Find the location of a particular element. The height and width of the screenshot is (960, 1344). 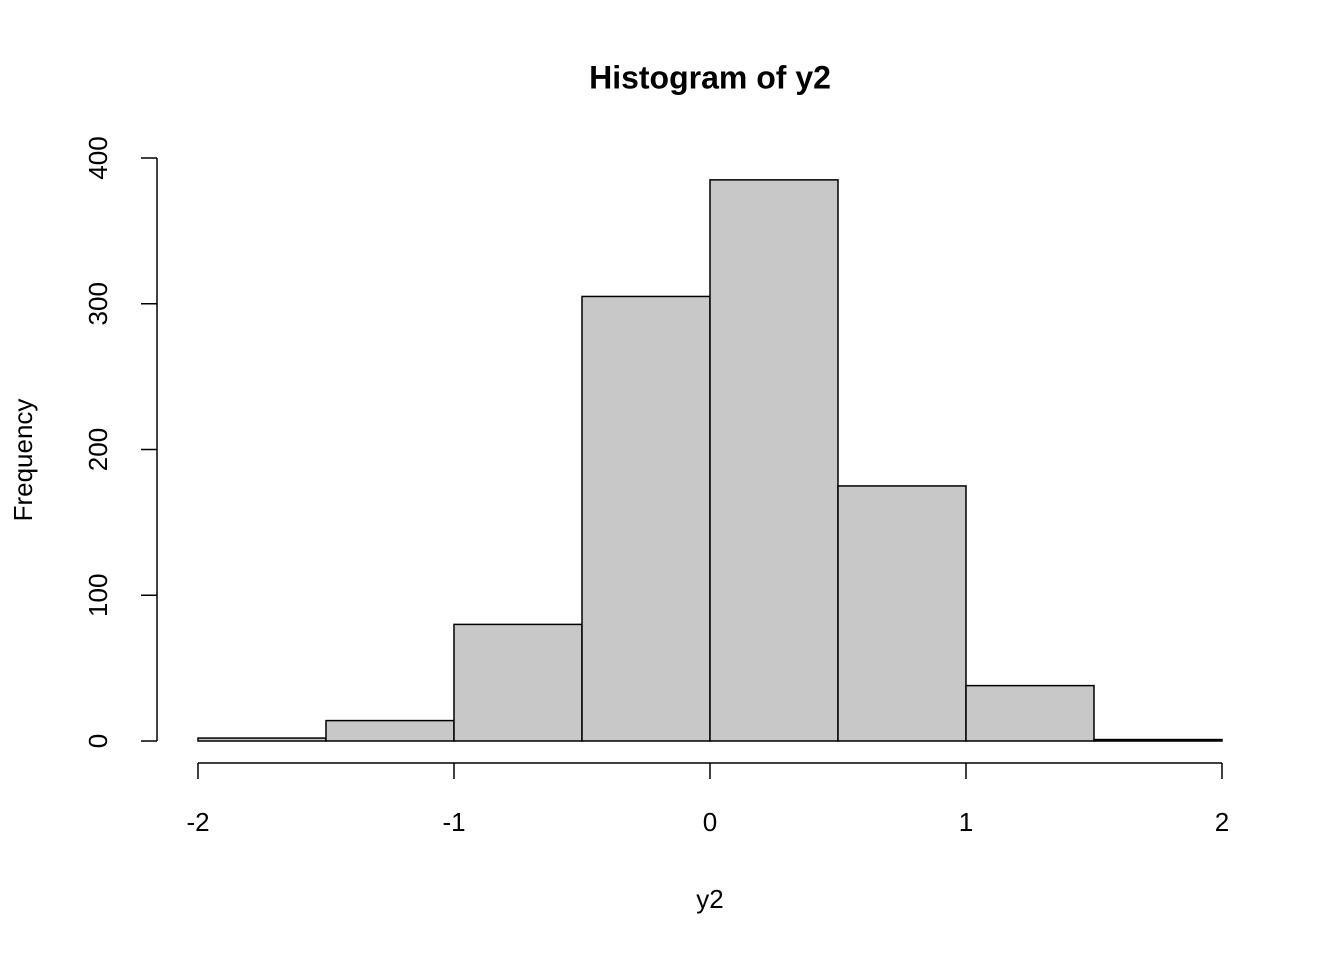

y-tick-label: 400 is located at coordinates (98, 157).